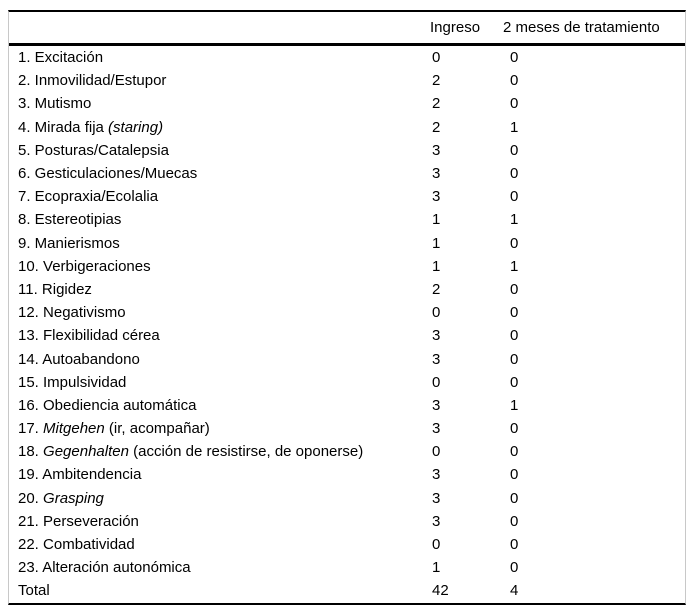  What do you see at coordinates (114, 429) in the screenshot?
I see `symptom-label: 17. Mitgehen (ir, acompañar)` at bounding box center [114, 429].